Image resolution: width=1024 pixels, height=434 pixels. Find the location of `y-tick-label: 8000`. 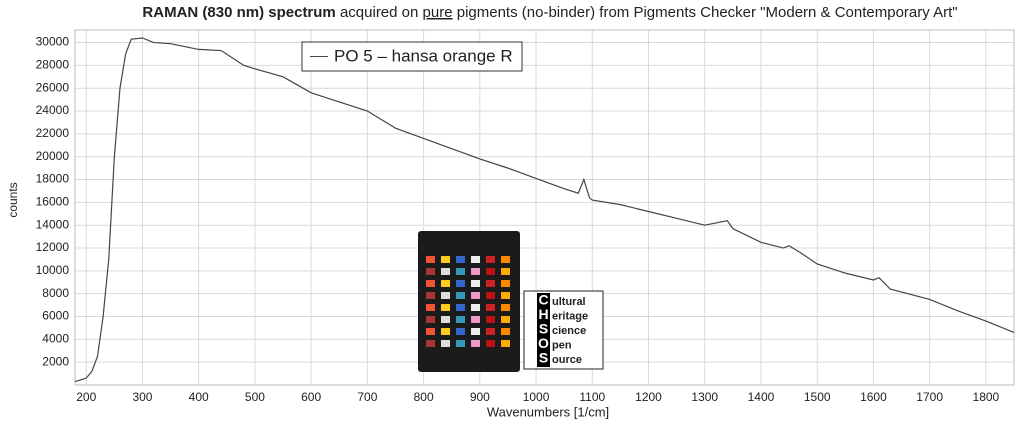

y-tick-label: 8000 is located at coordinates (55, 293).